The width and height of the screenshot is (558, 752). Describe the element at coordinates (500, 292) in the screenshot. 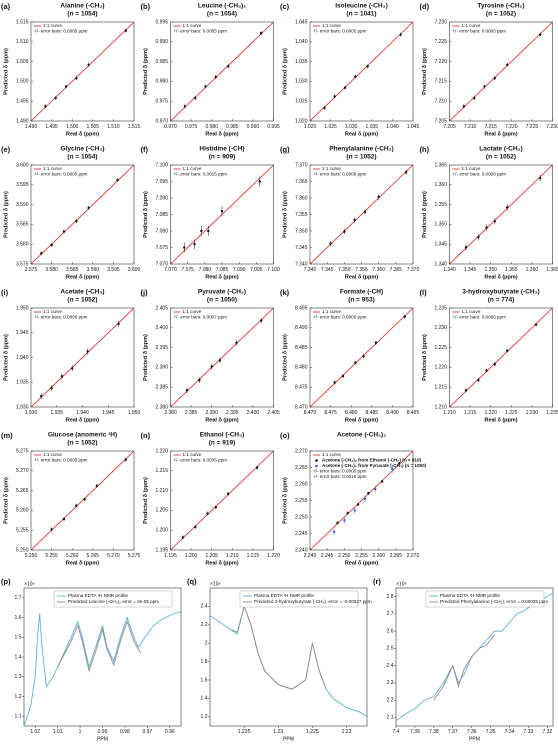

I see `chart-title: 3-hydroxybutyrate (-CH₃)` at that location.